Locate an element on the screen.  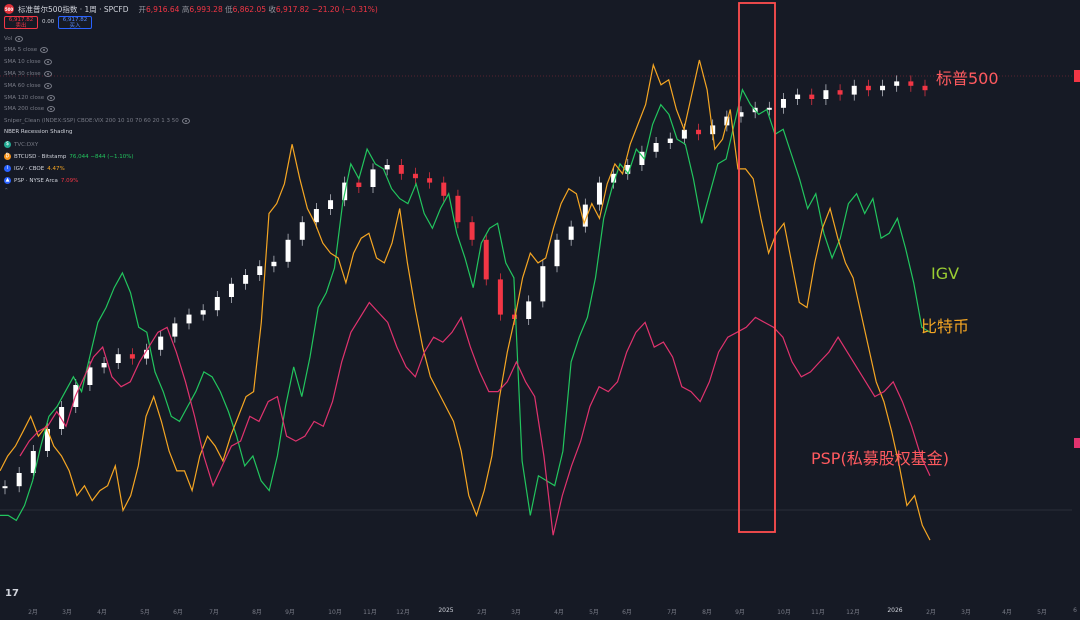
dollar-icon: $ is located at coordinates (7, 144).